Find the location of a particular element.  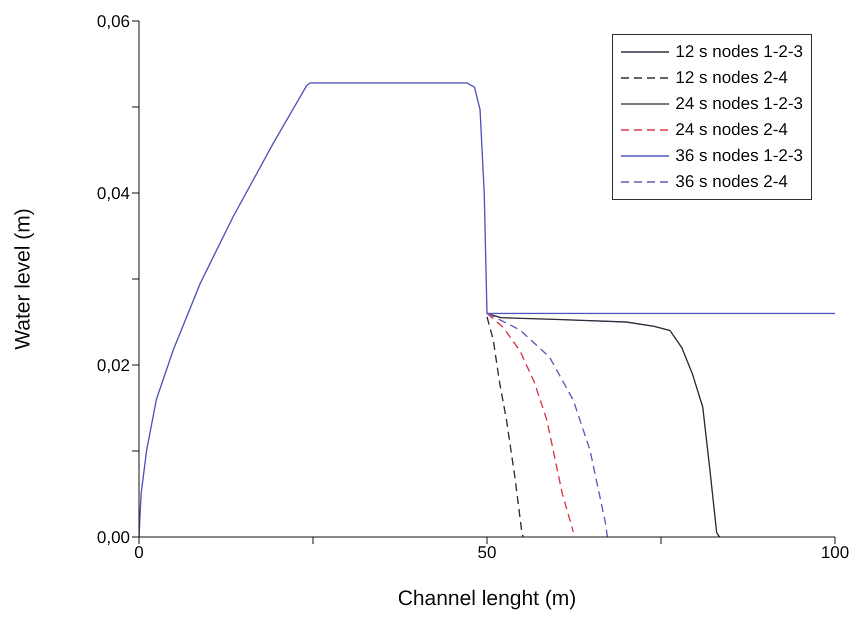

legend-label: 24 s nodes 1-2-3 is located at coordinates (739, 104).